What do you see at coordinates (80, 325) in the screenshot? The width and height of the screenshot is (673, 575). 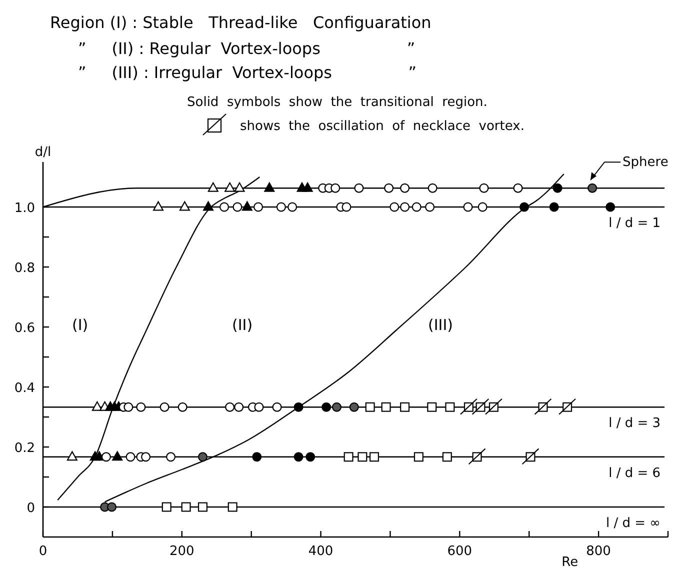 I see `annotation: (I)` at bounding box center [80, 325].